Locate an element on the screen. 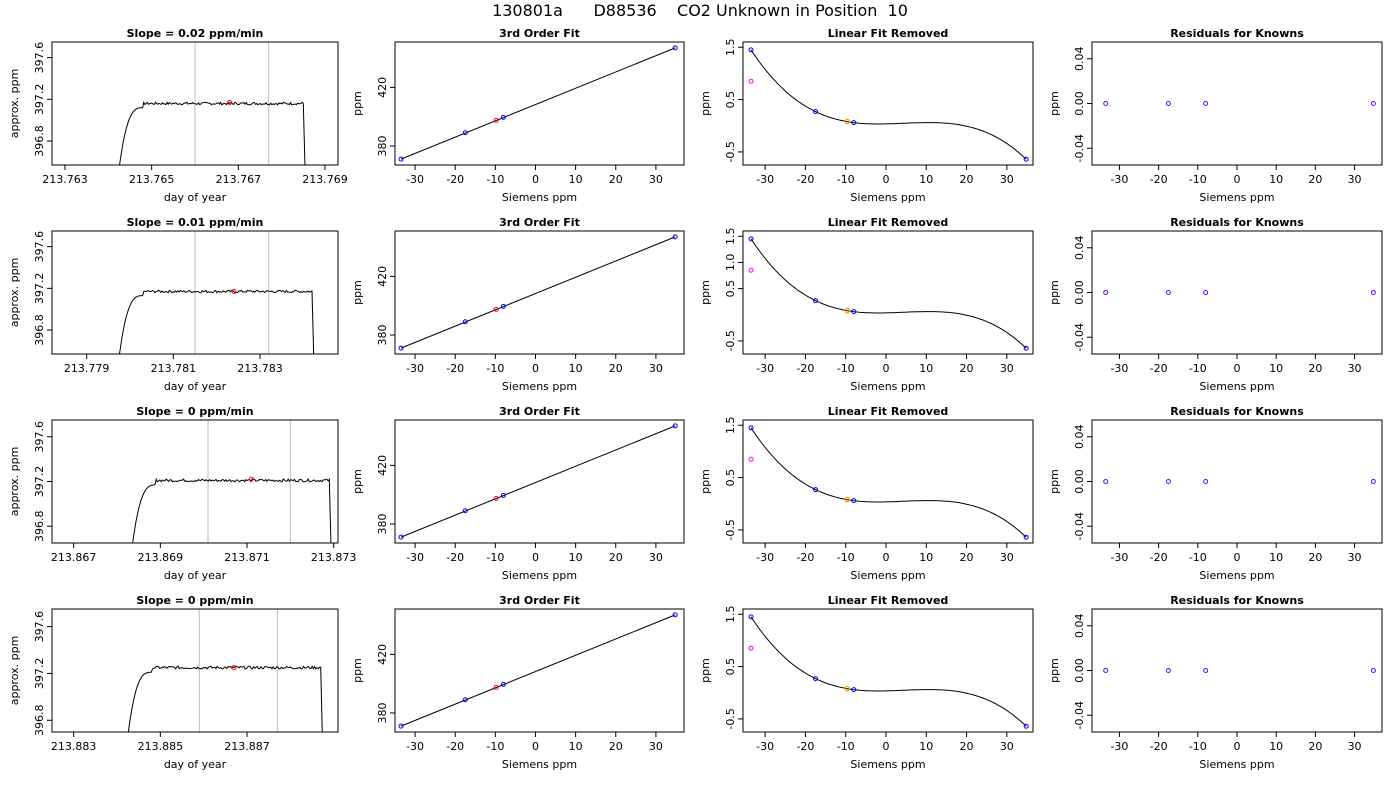 This screenshot has width=1400, height=800. y-tick-label: 1.5 is located at coordinates (730, 47).